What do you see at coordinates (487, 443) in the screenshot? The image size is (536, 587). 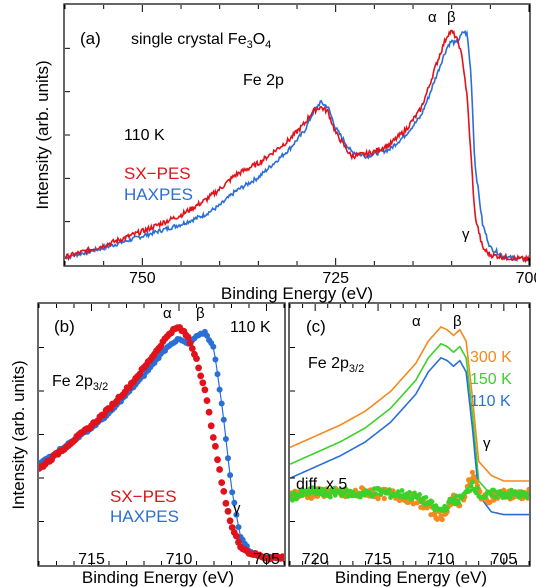 I see `panel-c-gamma-label: γ` at bounding box center [487, 443].